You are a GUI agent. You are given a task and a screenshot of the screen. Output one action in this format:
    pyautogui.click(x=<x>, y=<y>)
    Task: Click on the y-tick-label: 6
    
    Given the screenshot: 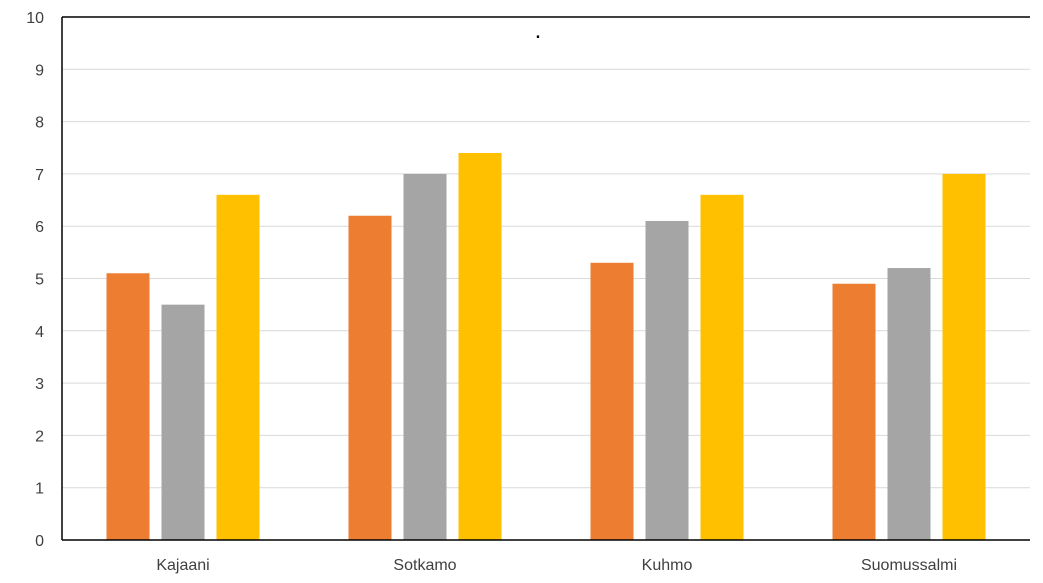 What is the action you would take?
    pyautogui.click(x=39, y=227)
    